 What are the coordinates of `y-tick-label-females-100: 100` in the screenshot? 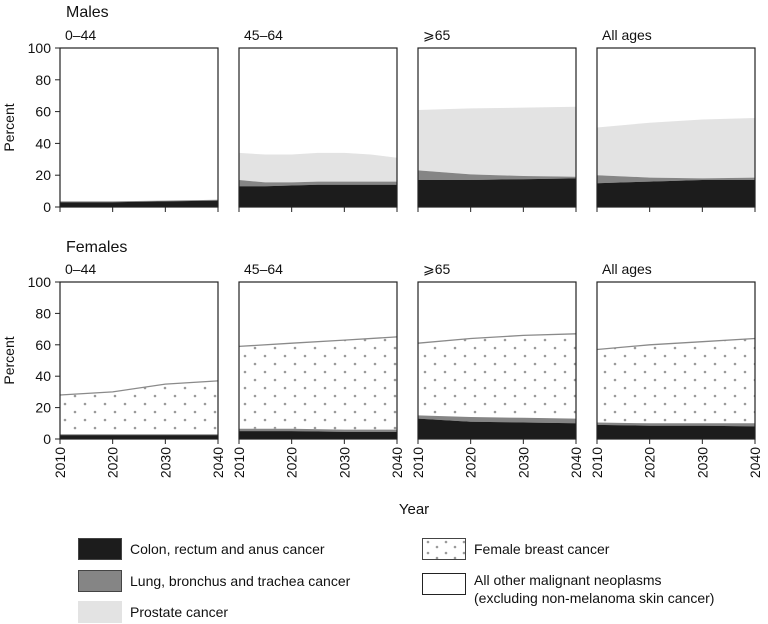 It's located at (40, 282).